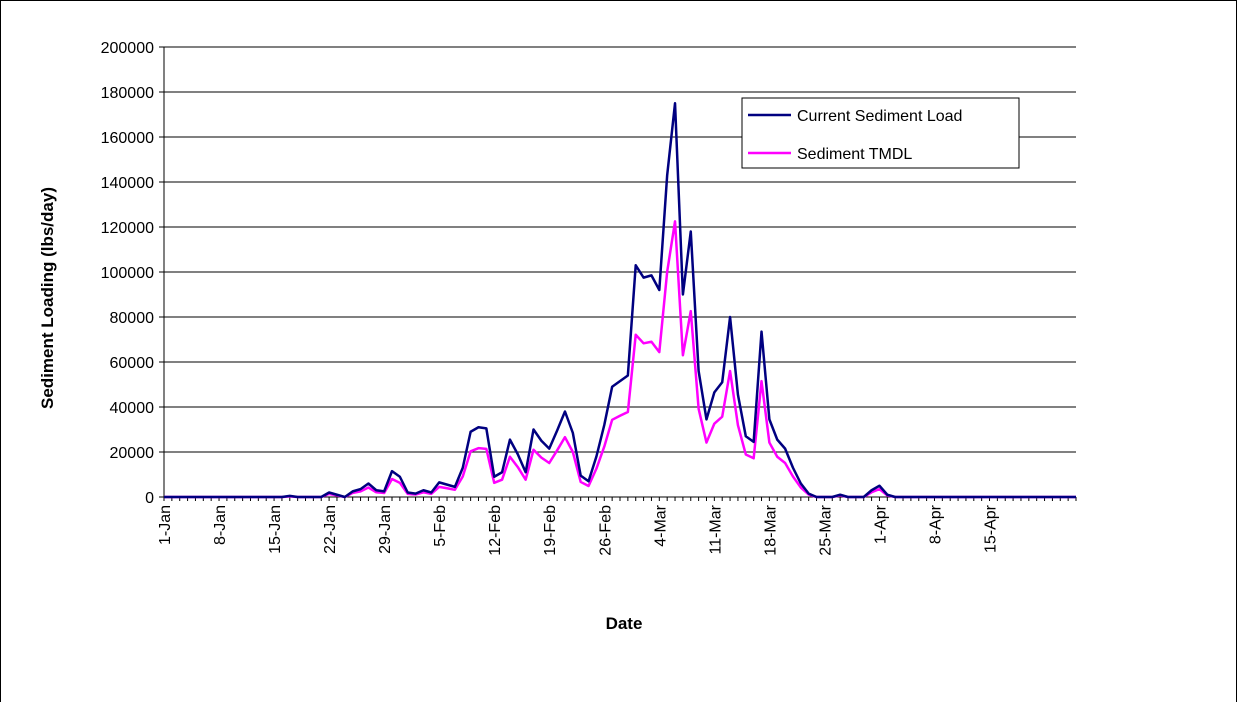 The height and width of the screenshot is (708, 1238). What do you see at coordinates (127, 183) in the screenshot?
I see `y-tick-label: 140000` at bounding box center [127, 183].